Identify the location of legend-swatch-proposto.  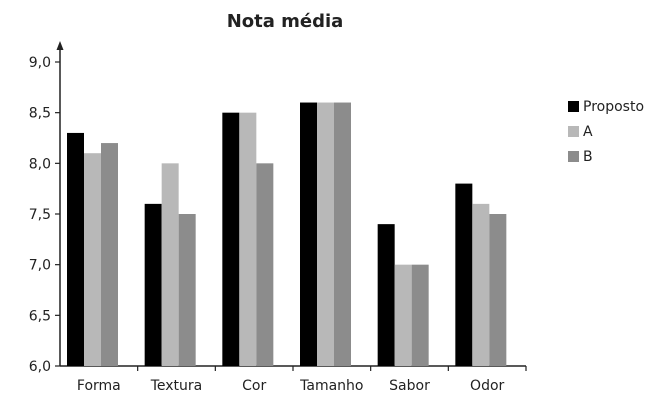
(573, 106).